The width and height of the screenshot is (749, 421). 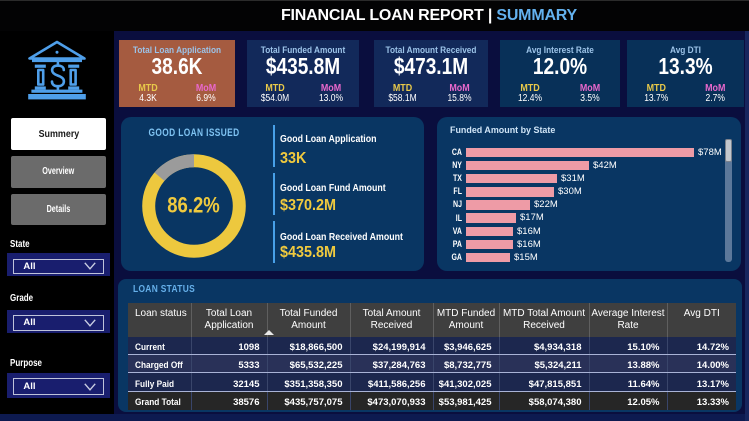 I want to click on svg-text: 86.2%, so click(x=193, y=205).